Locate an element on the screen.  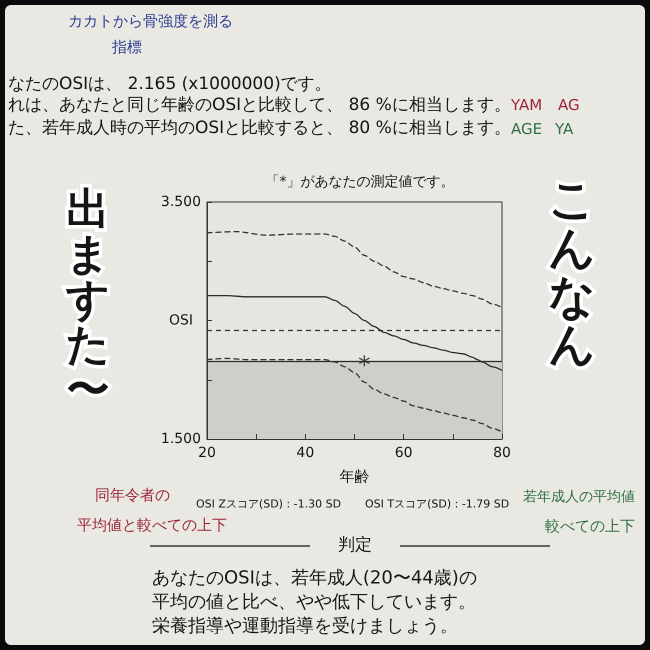
text: 同年令者の is located at coordinates (132, 495).